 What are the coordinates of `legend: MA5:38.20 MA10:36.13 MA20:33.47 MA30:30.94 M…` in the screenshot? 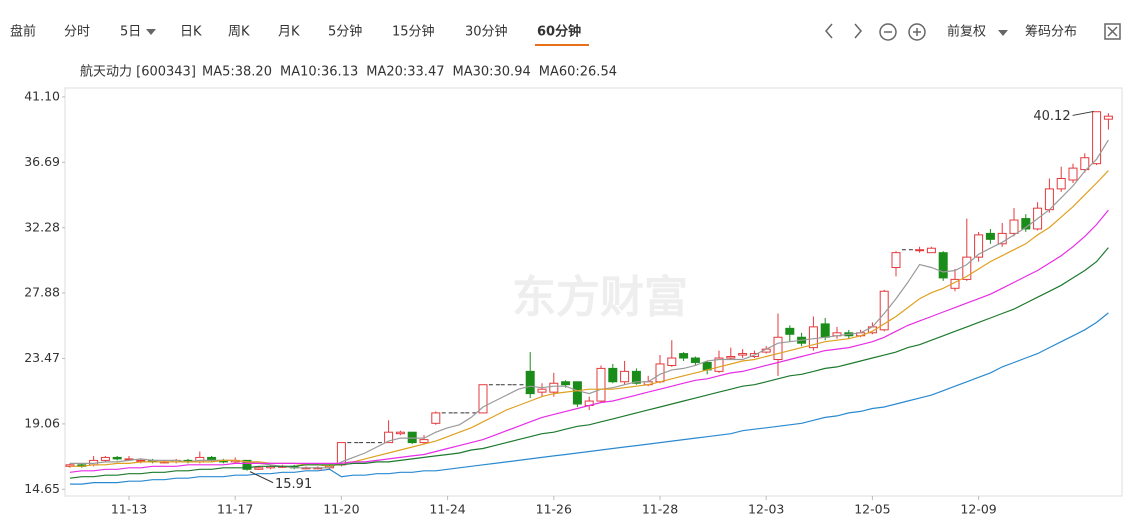 It's located at (409, 72).